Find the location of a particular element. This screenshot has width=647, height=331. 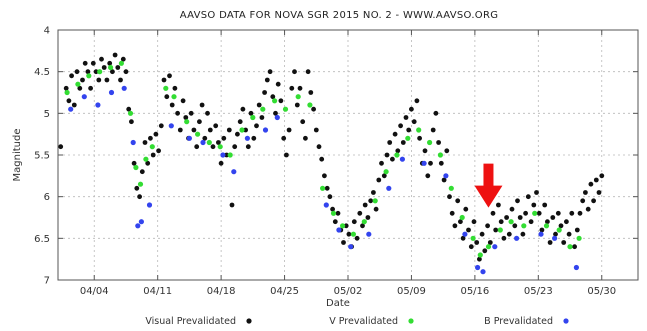

legend-label: V Prevalidated is located at coordinates (363, 321).